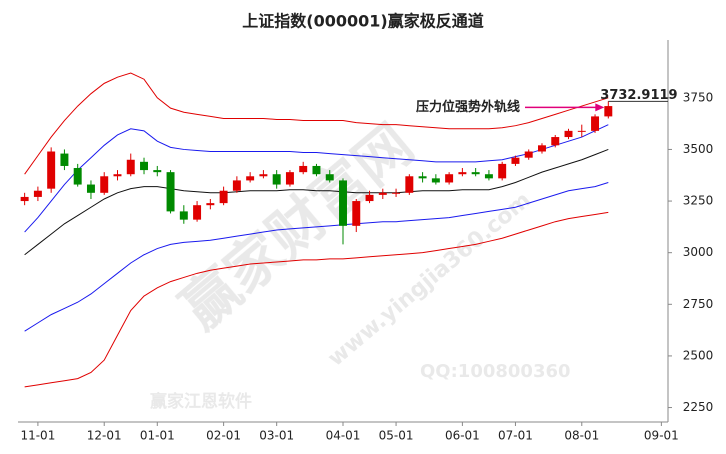 This screenshot has height=454, width=726. Describe the element at coordinates (661, 436) in the screenshot. I see `x-tick-label: 09-01` at that location.